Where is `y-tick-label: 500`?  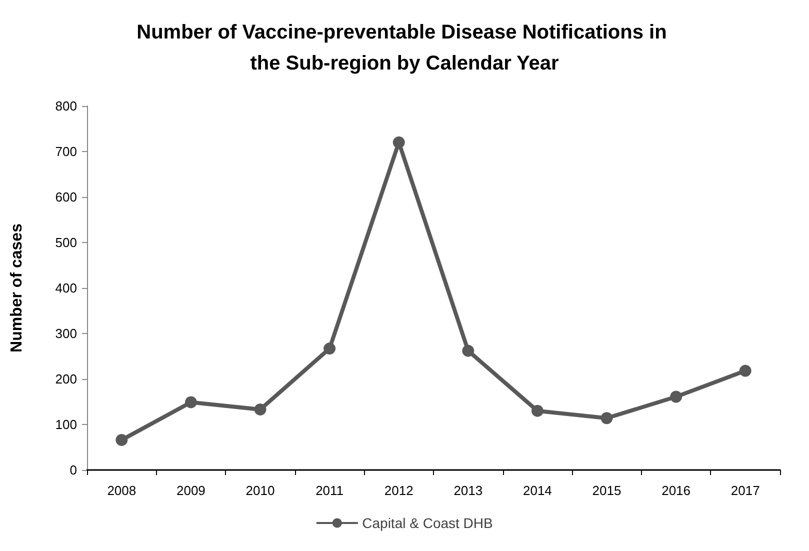 y-tick-label: 500 is located at coordinates (66, 242).